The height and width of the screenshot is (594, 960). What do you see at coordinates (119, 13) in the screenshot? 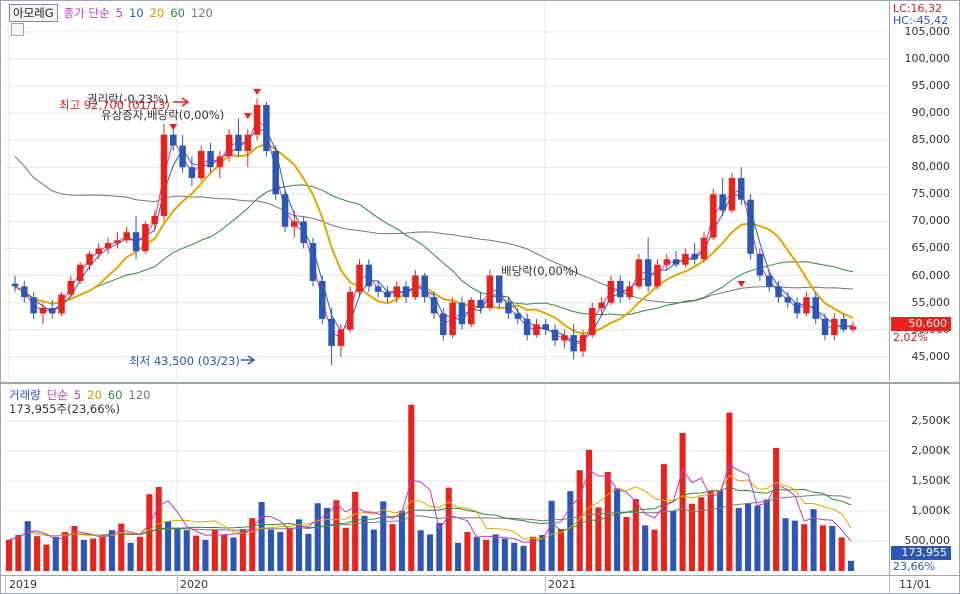
I see `ma-5-label: 5` at bounding box center [119, 13].